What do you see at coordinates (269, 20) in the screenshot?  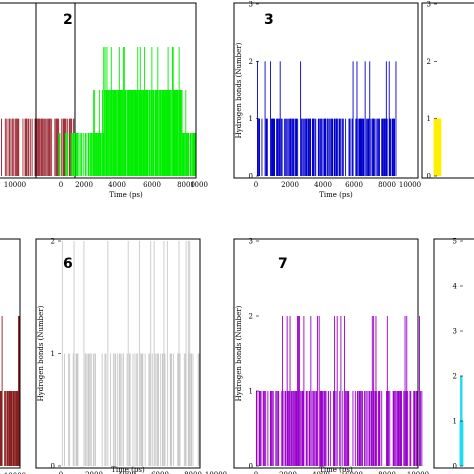 I see `panel-number: 3` at bounding box center [269, 20].